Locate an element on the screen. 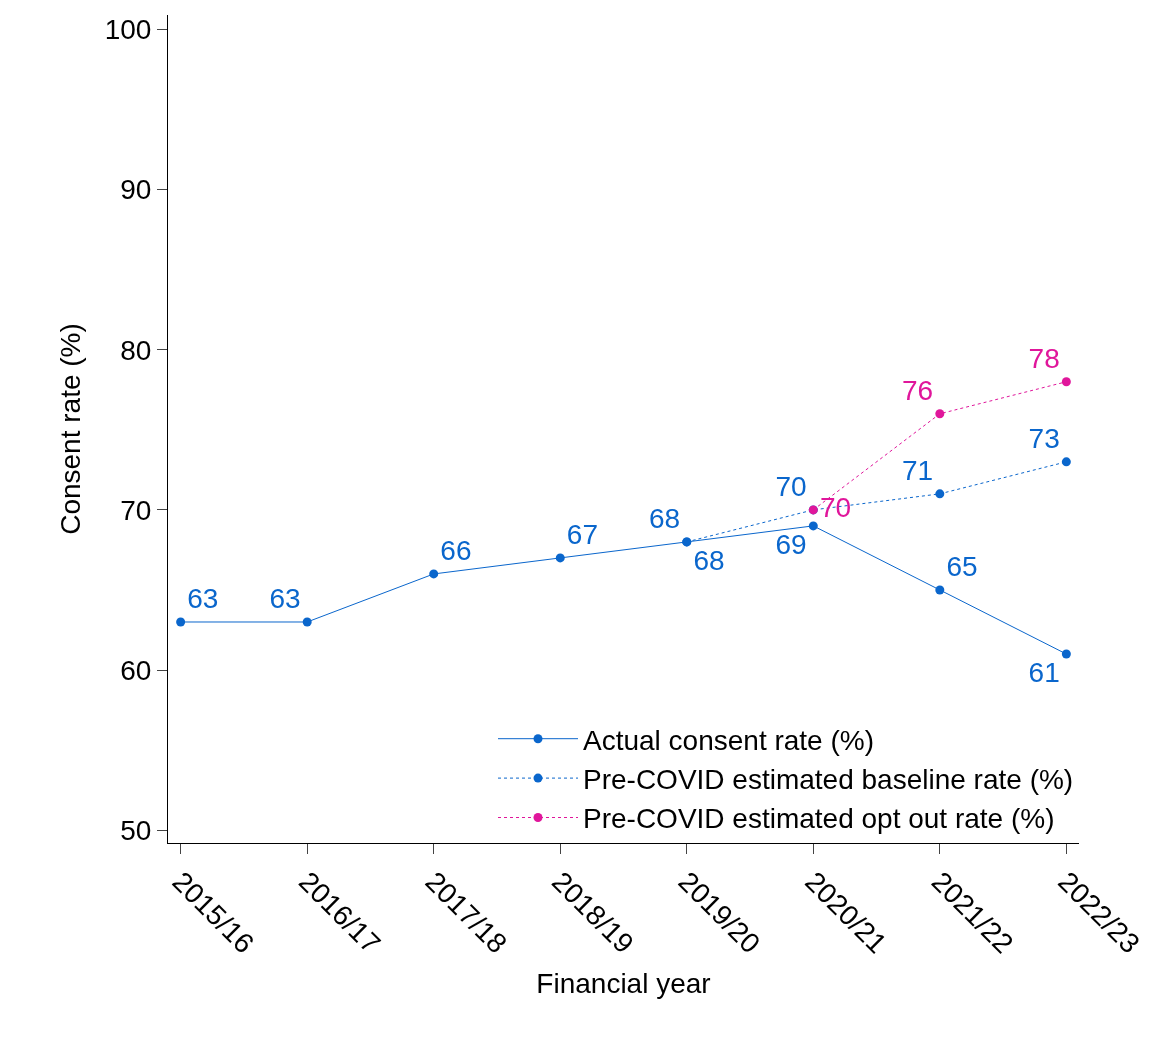 The width and height of the screenshot is (1158, 1041). data-label: 65 is located at coordinates (962, 567).